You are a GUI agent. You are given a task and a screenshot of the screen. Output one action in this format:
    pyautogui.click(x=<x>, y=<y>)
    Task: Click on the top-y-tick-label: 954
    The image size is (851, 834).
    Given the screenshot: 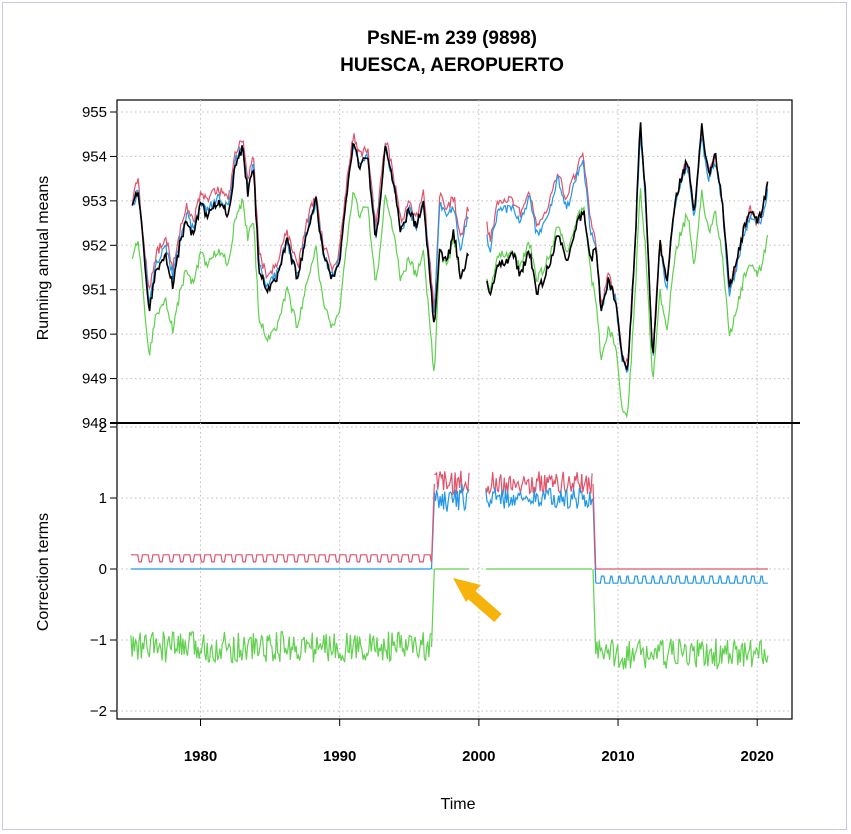 What is the action you would take?
    pyautogui.click(x=94, y=156)
    